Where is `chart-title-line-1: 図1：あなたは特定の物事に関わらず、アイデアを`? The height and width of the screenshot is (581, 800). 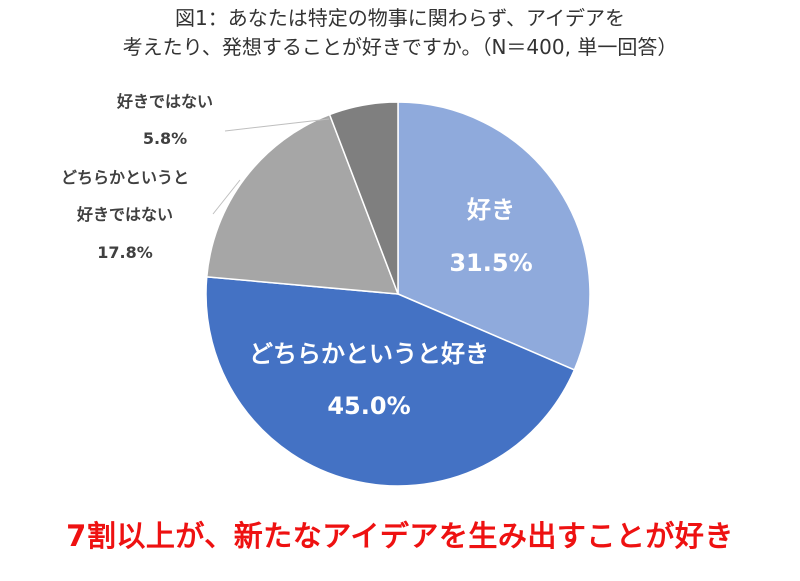 chart-title-line-1: 図1：あなたは特定の物事に関わらず、アイデアを is located at coordinates (400, 18).